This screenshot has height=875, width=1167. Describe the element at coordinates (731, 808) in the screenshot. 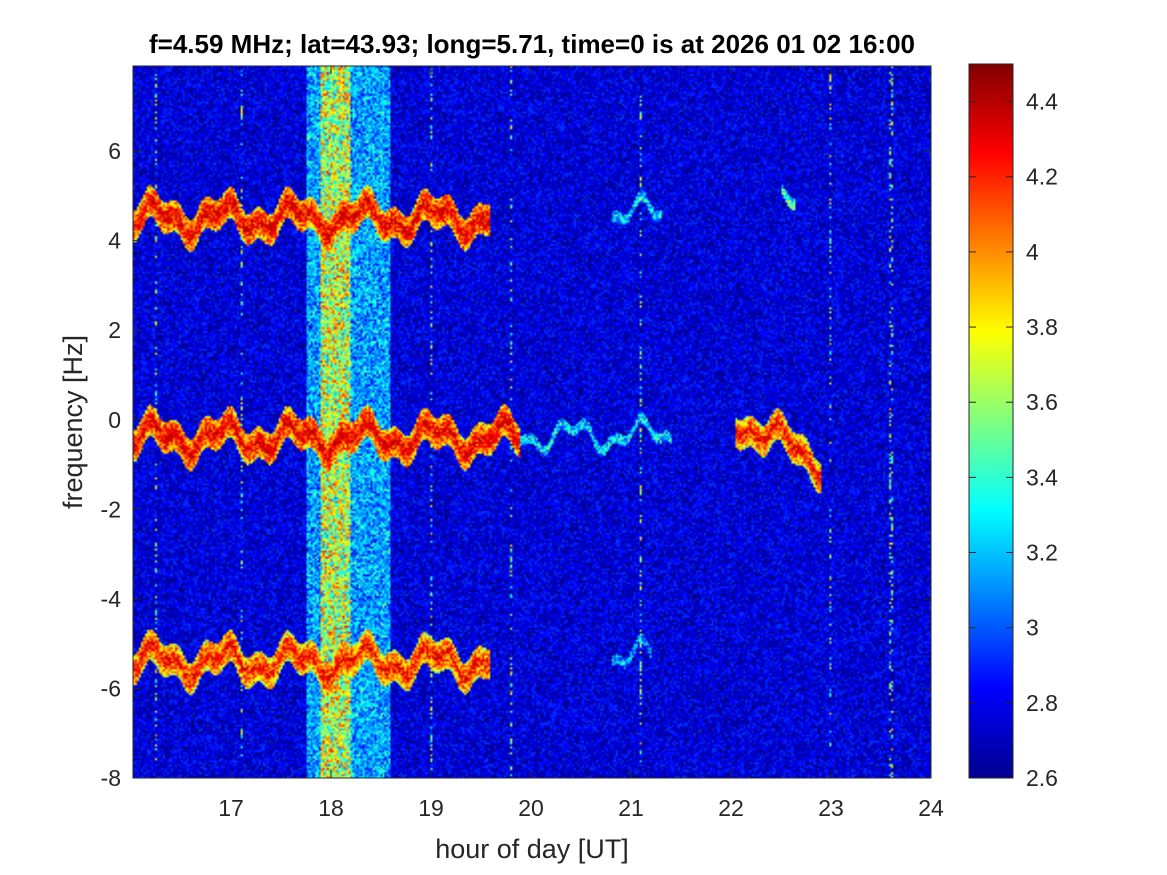

I see `x-tick-label: 22` at that location.